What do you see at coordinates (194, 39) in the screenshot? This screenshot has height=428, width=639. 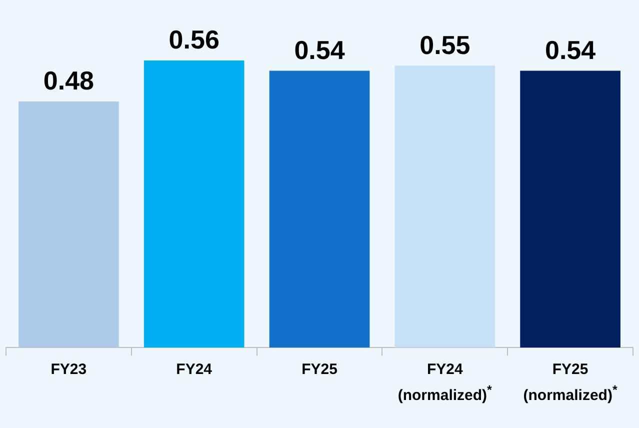 I see `data-label: 0.56` at bounding box center [194, 39].